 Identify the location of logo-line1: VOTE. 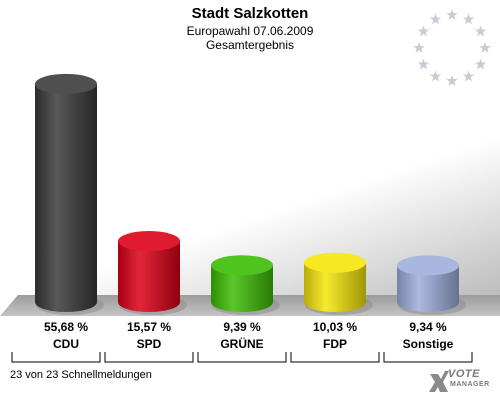
(464, 374).